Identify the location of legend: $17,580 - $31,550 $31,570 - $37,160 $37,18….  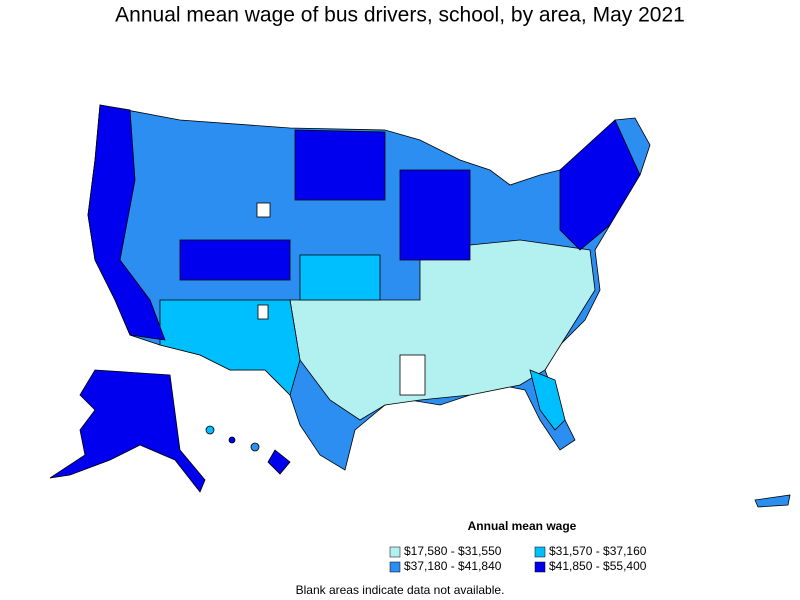
(518, 558).